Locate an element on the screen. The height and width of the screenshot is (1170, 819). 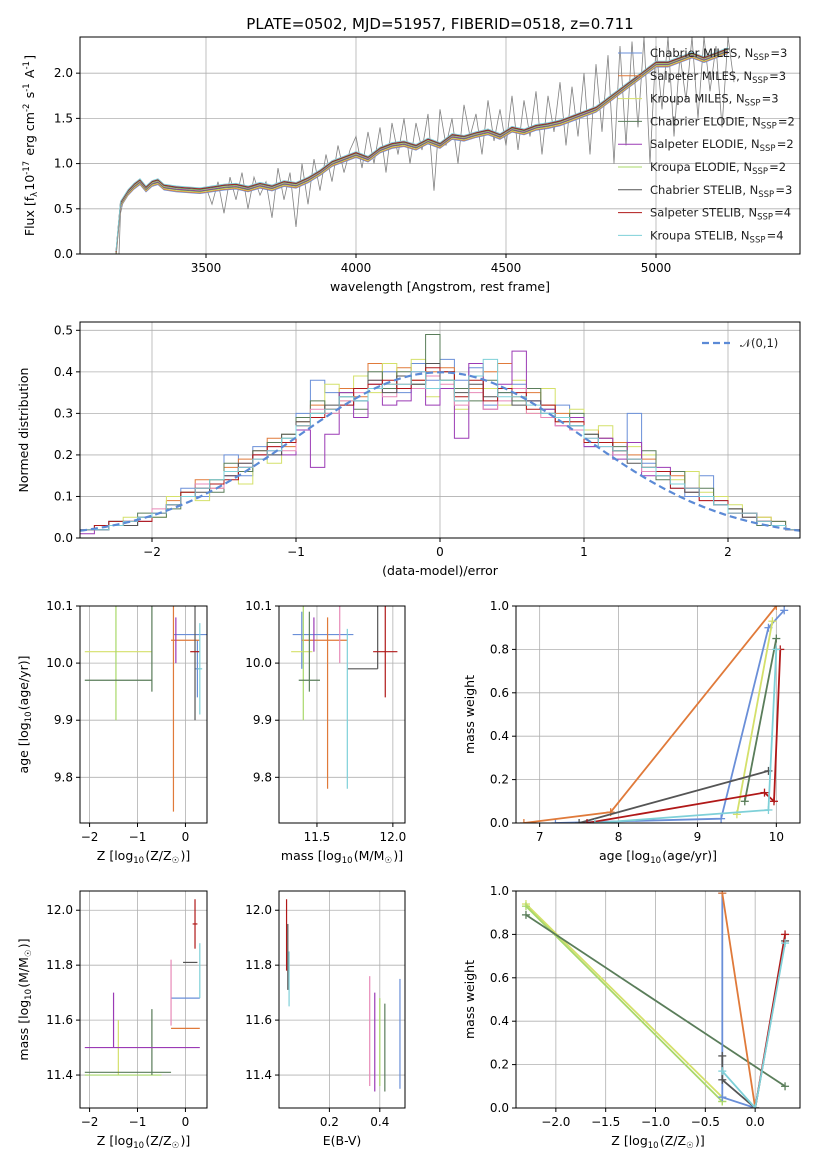
y-tick-label: 0.3 is located at coordinates (63, 413).